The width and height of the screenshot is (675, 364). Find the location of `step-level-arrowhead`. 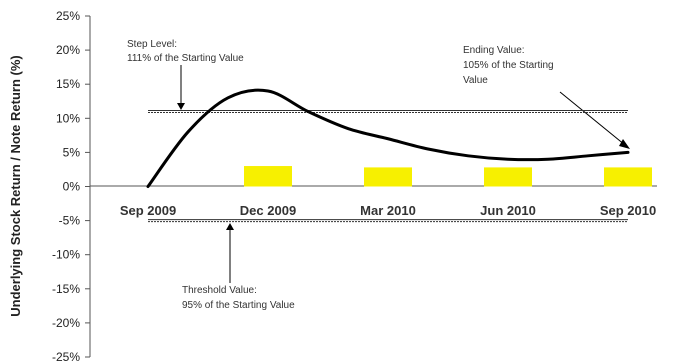

step-level-arrowhead is located at coordinates (181, 106).